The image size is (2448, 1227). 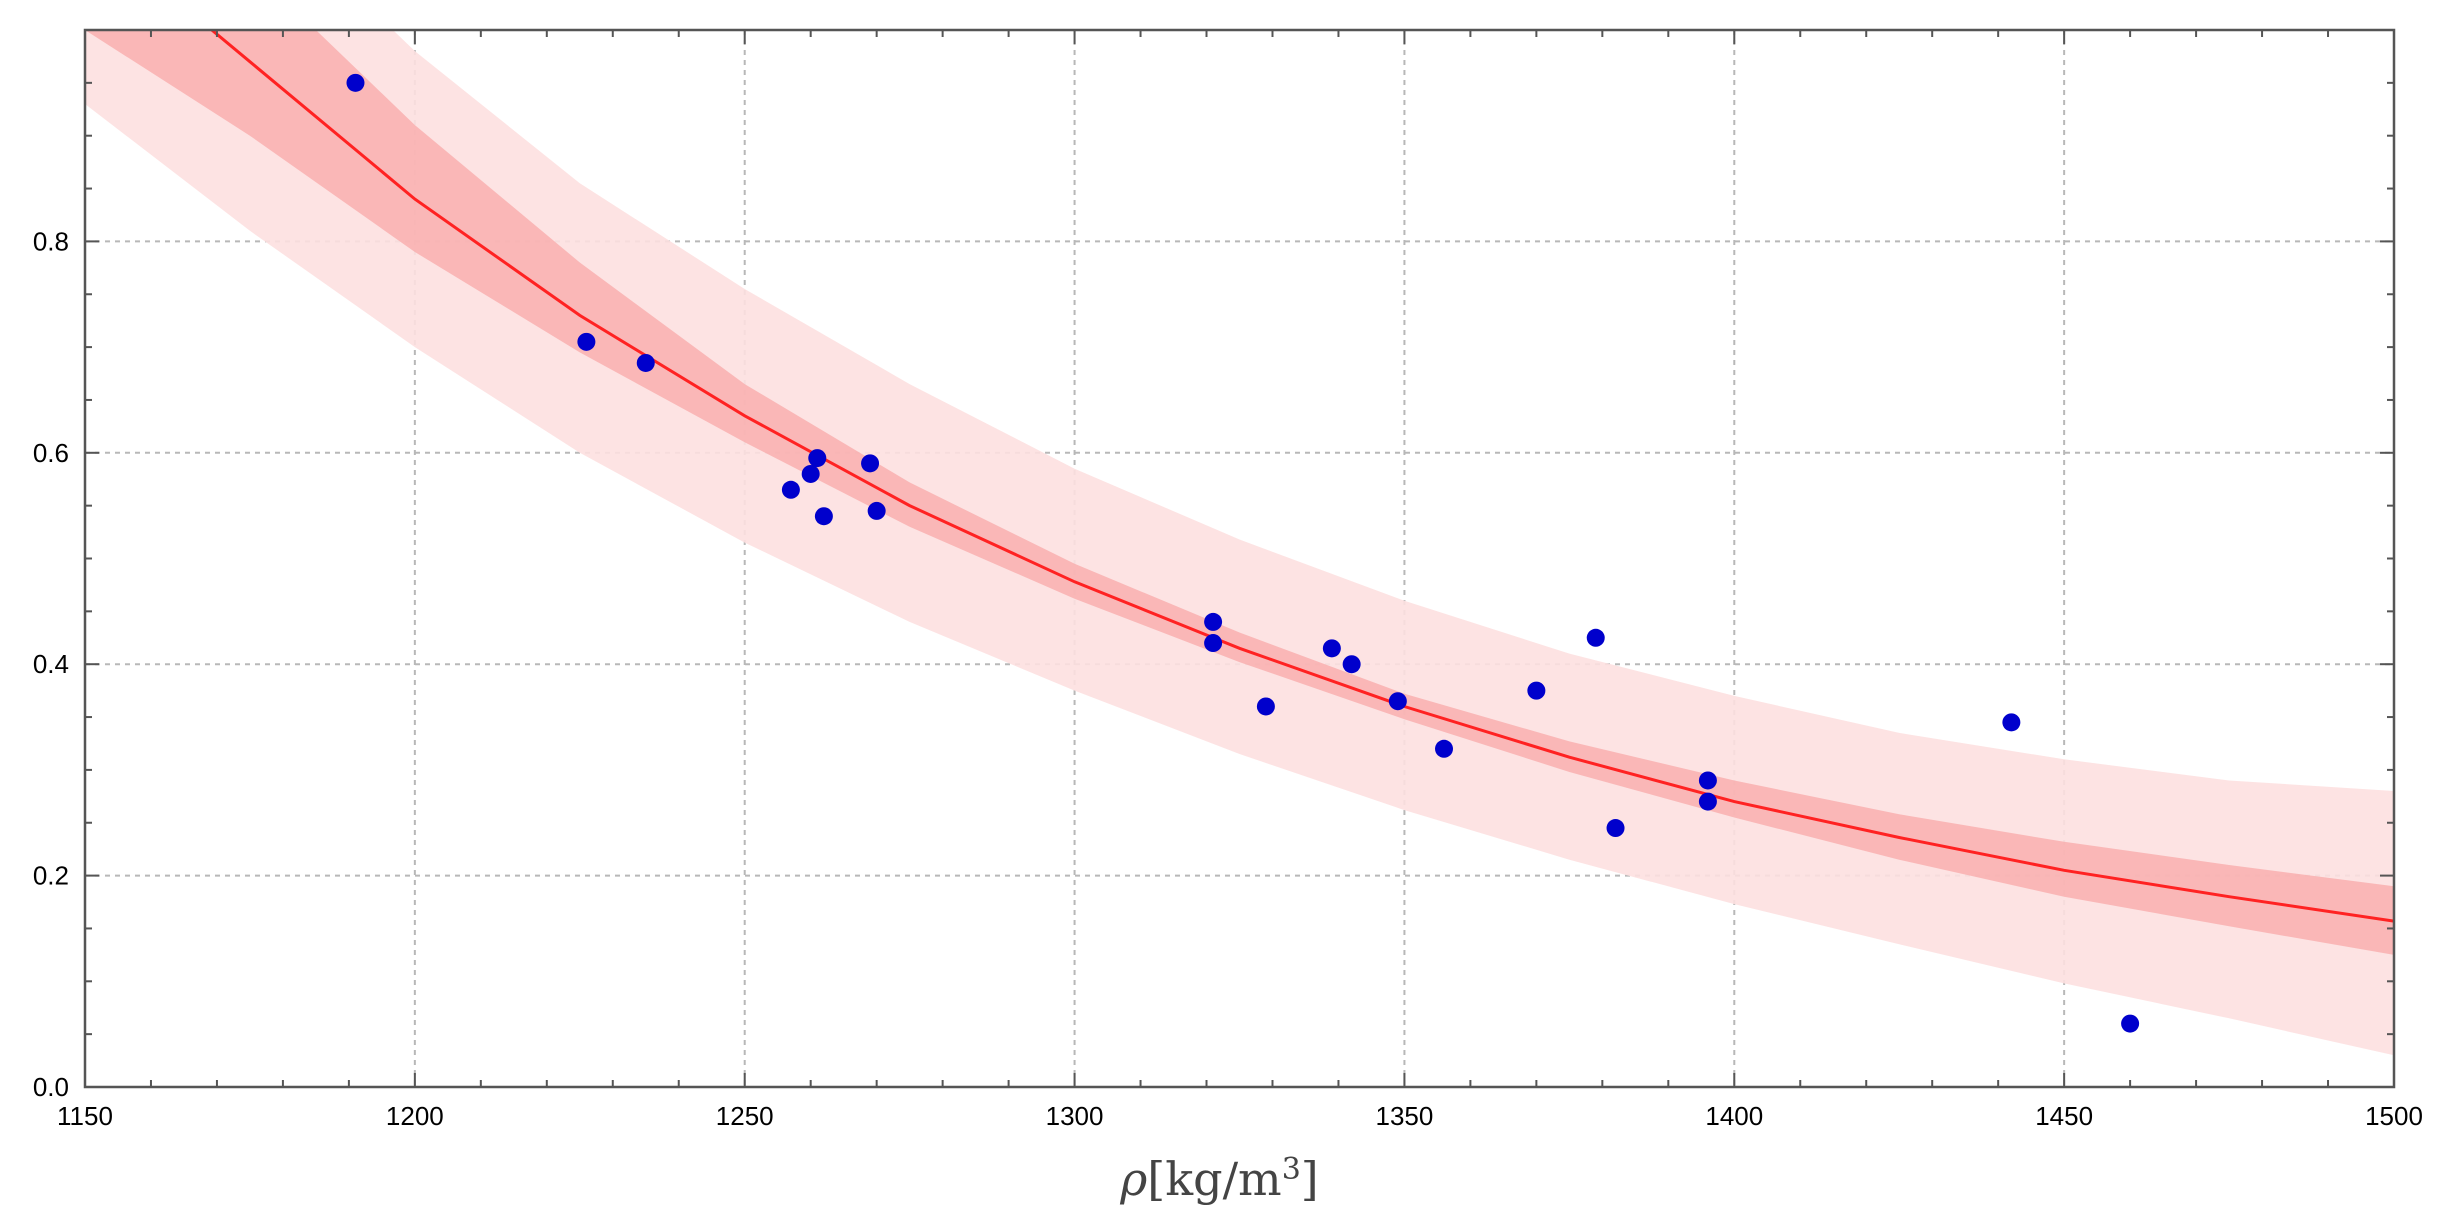 What do you see at coordinates (85, 1116) in the screenshot?
I see `x-tick-label: 1150` at bounding box center [85, 1116].